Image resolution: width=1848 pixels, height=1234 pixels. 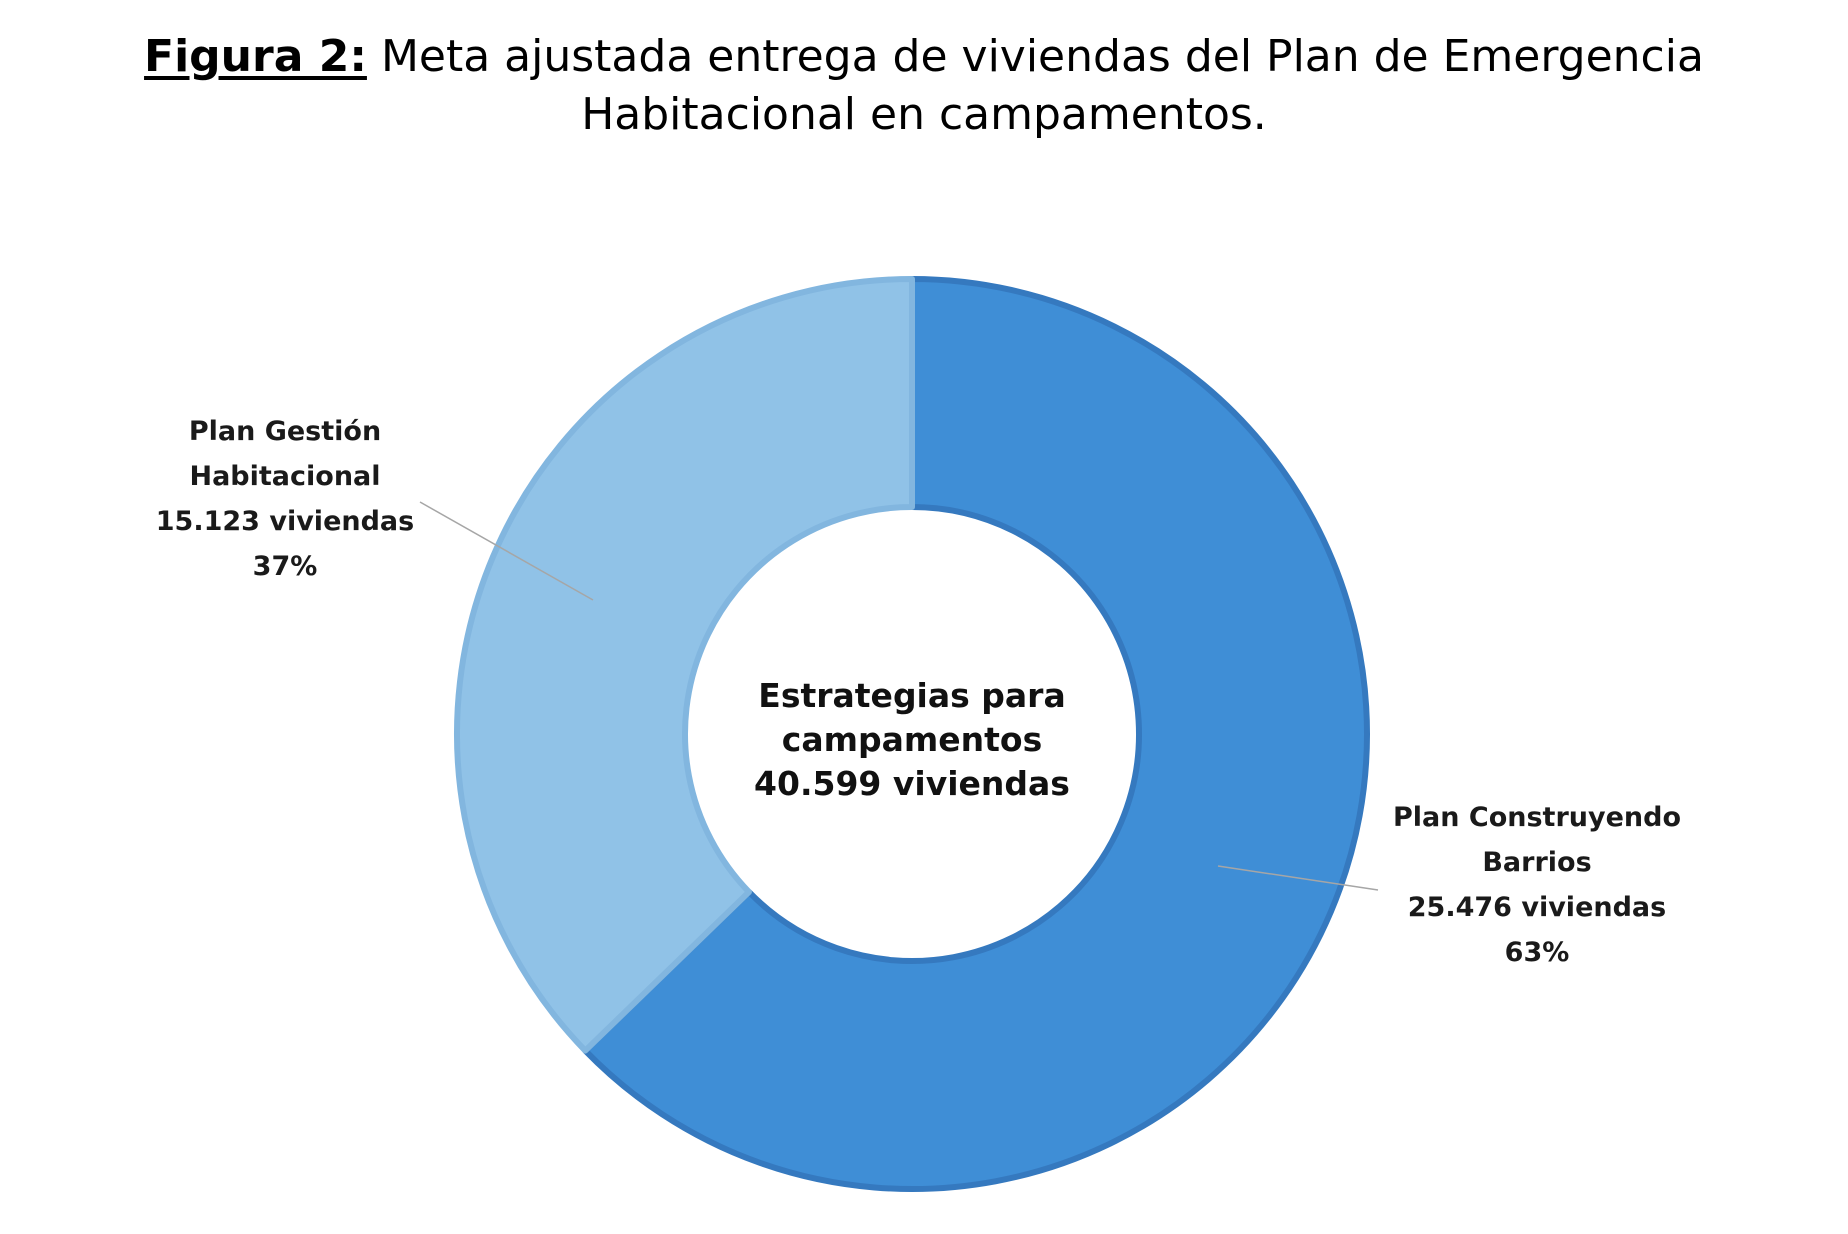 What do you see at coordinates (1298, 878) in the screenshot?
I see `leader-line-plan-construyendo-barrios` at bounding box center [1298, 878].